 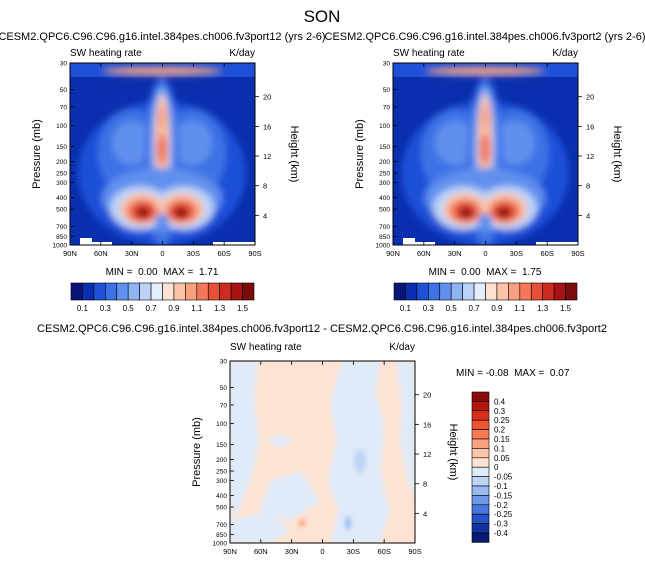 What do you see at coordinates (243, 308) in the screenshot?
I see `colorbar-label: 1.5` at bounding box center [243, 308].